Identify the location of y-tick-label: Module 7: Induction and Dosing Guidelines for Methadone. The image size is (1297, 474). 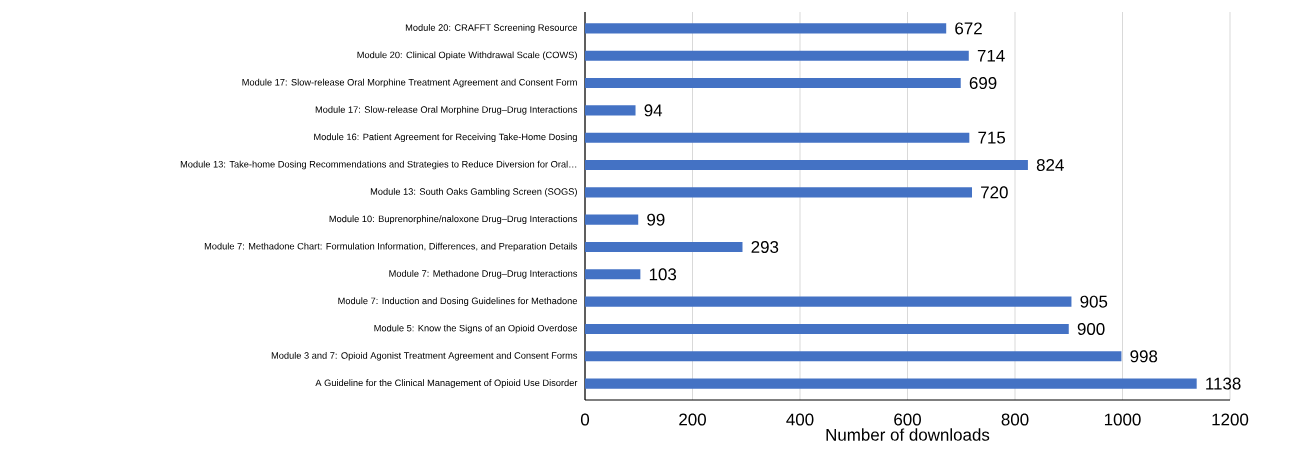
(458, 301).